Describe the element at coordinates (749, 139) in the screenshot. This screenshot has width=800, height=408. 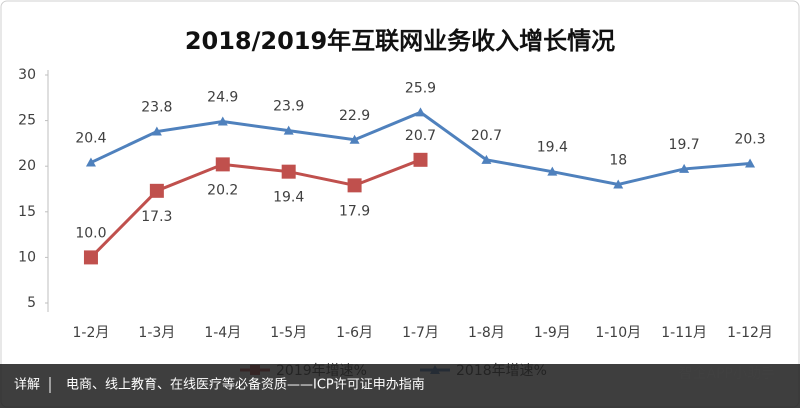
I see `data-label: 20.3` at that location.